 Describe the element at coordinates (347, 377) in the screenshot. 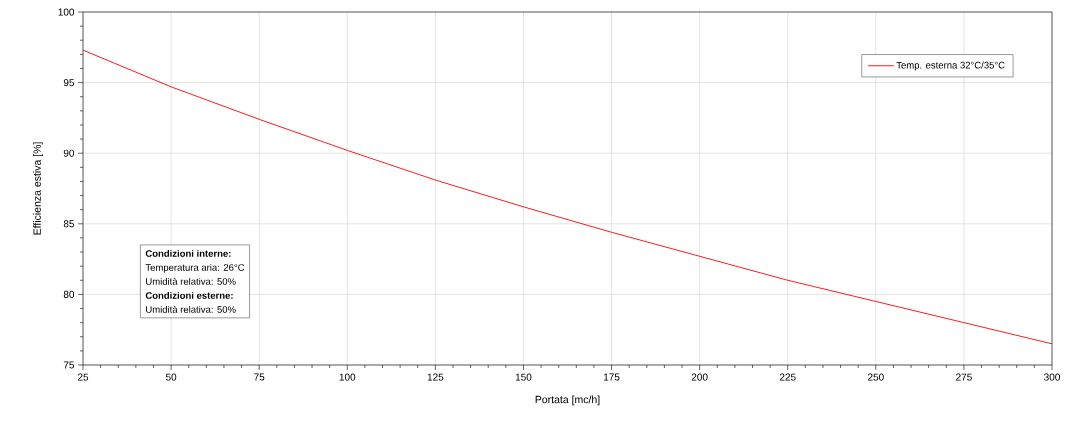

I see `x-tick-label: 100` at that location.